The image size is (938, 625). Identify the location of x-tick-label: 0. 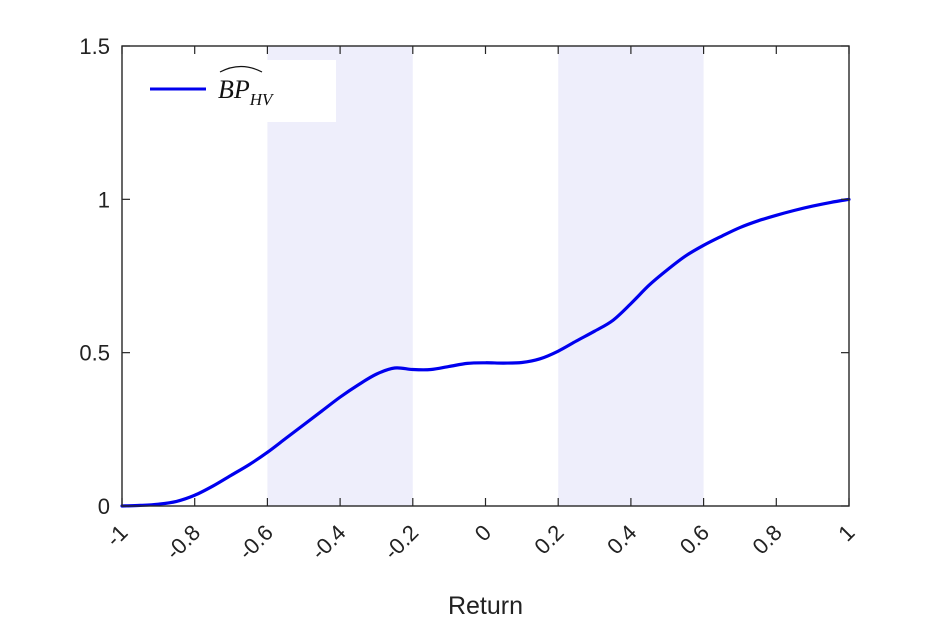
(483, 533).